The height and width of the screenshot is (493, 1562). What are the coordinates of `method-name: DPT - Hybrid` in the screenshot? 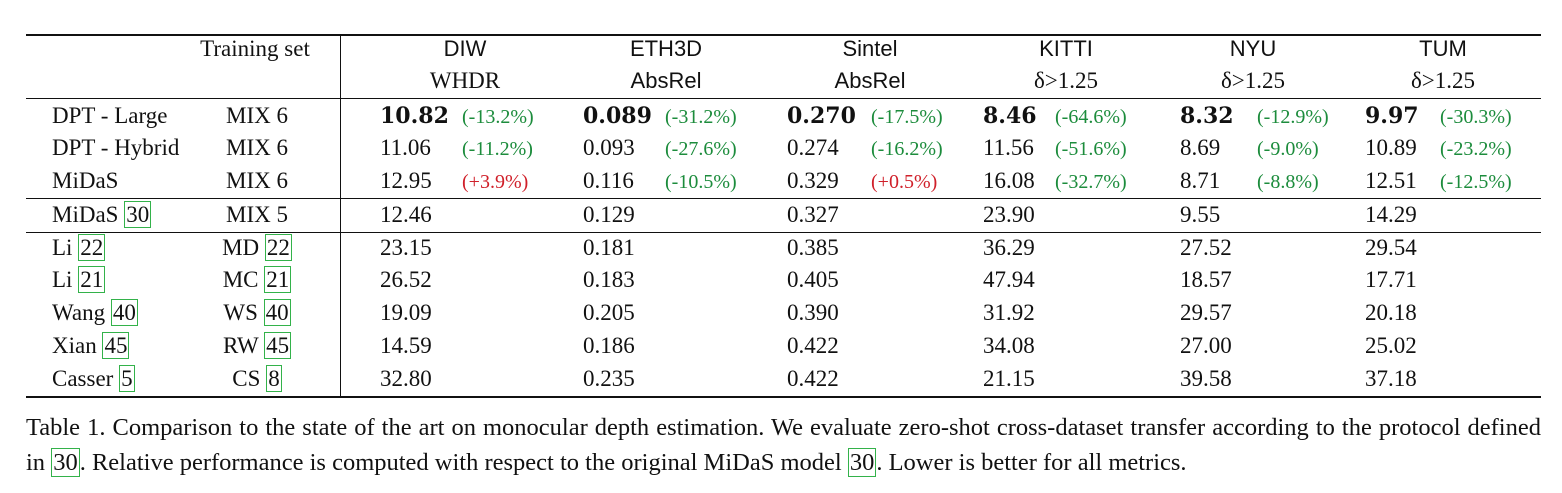 It's located at (116, 147).